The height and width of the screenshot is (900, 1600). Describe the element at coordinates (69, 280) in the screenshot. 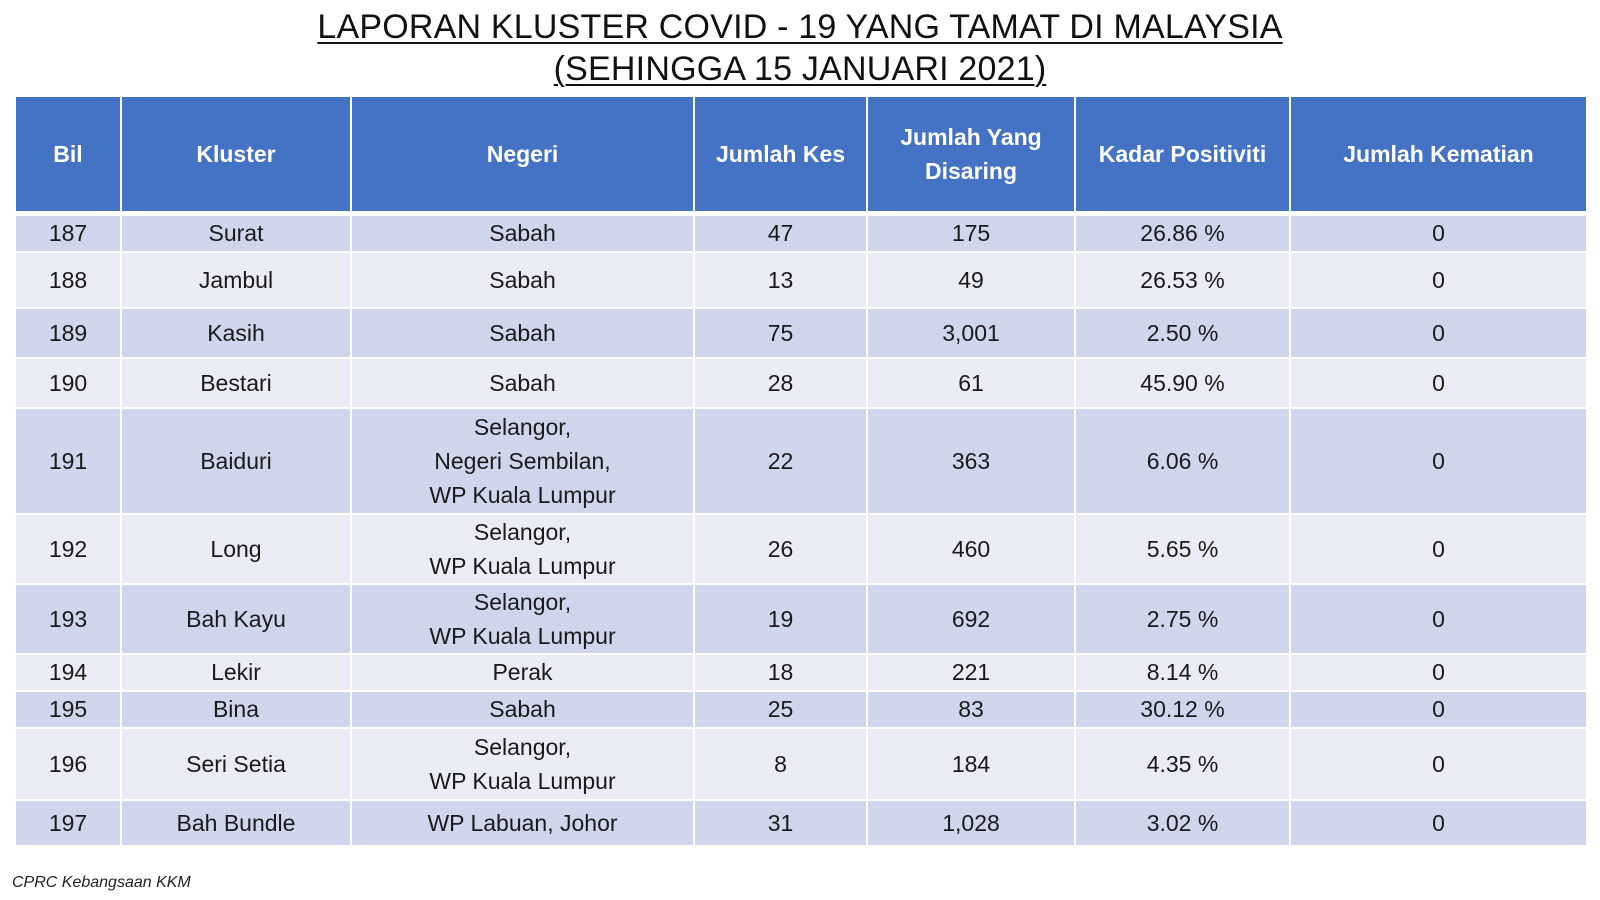

I see `cell-bil: 188` at that location.